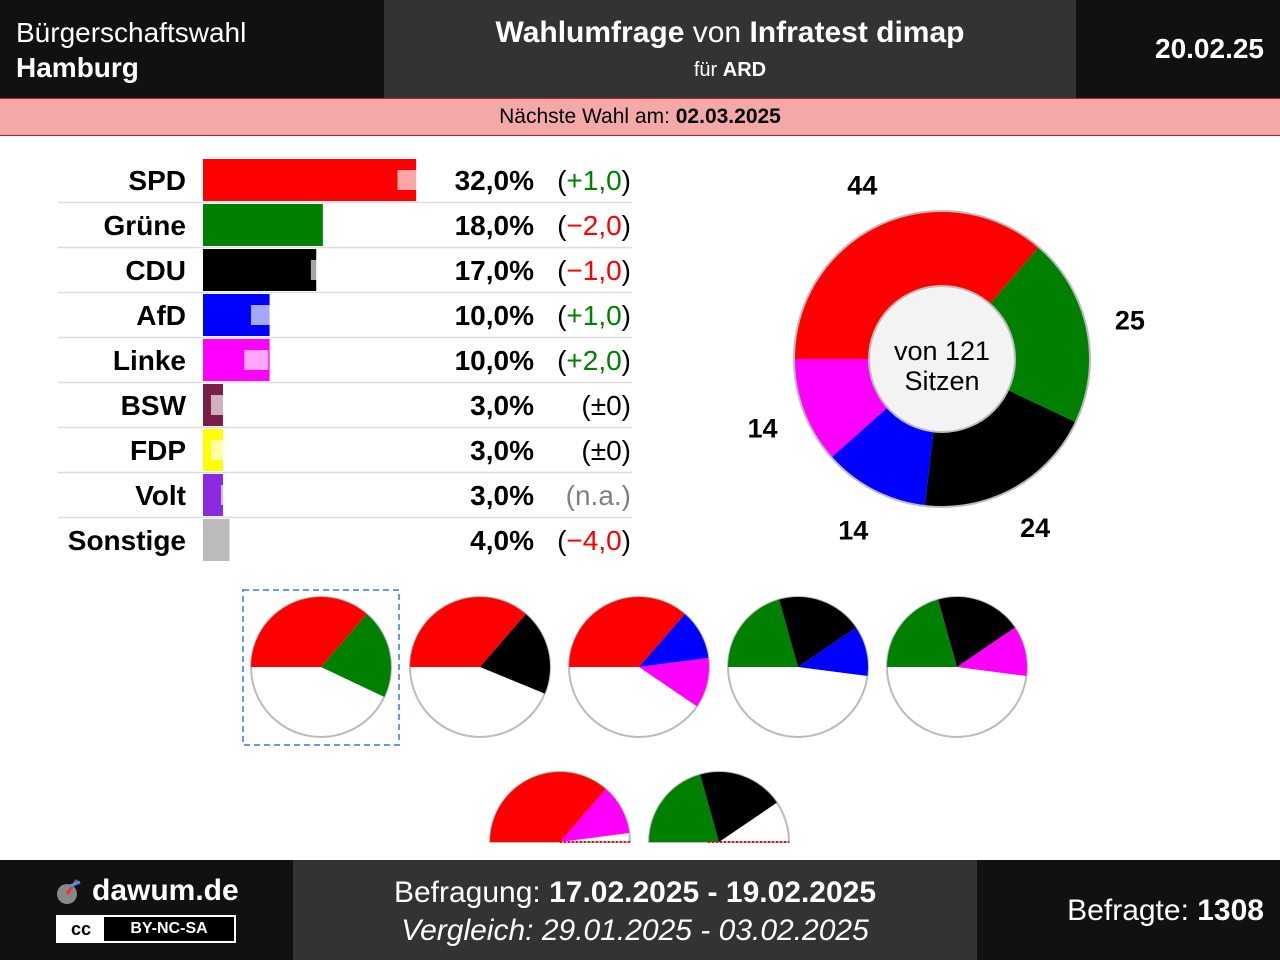 The image size is (1280, 960). Describe the element at coordinates (1130, 320) in the screenshot. I see `seat-count-label: 25` at that location.